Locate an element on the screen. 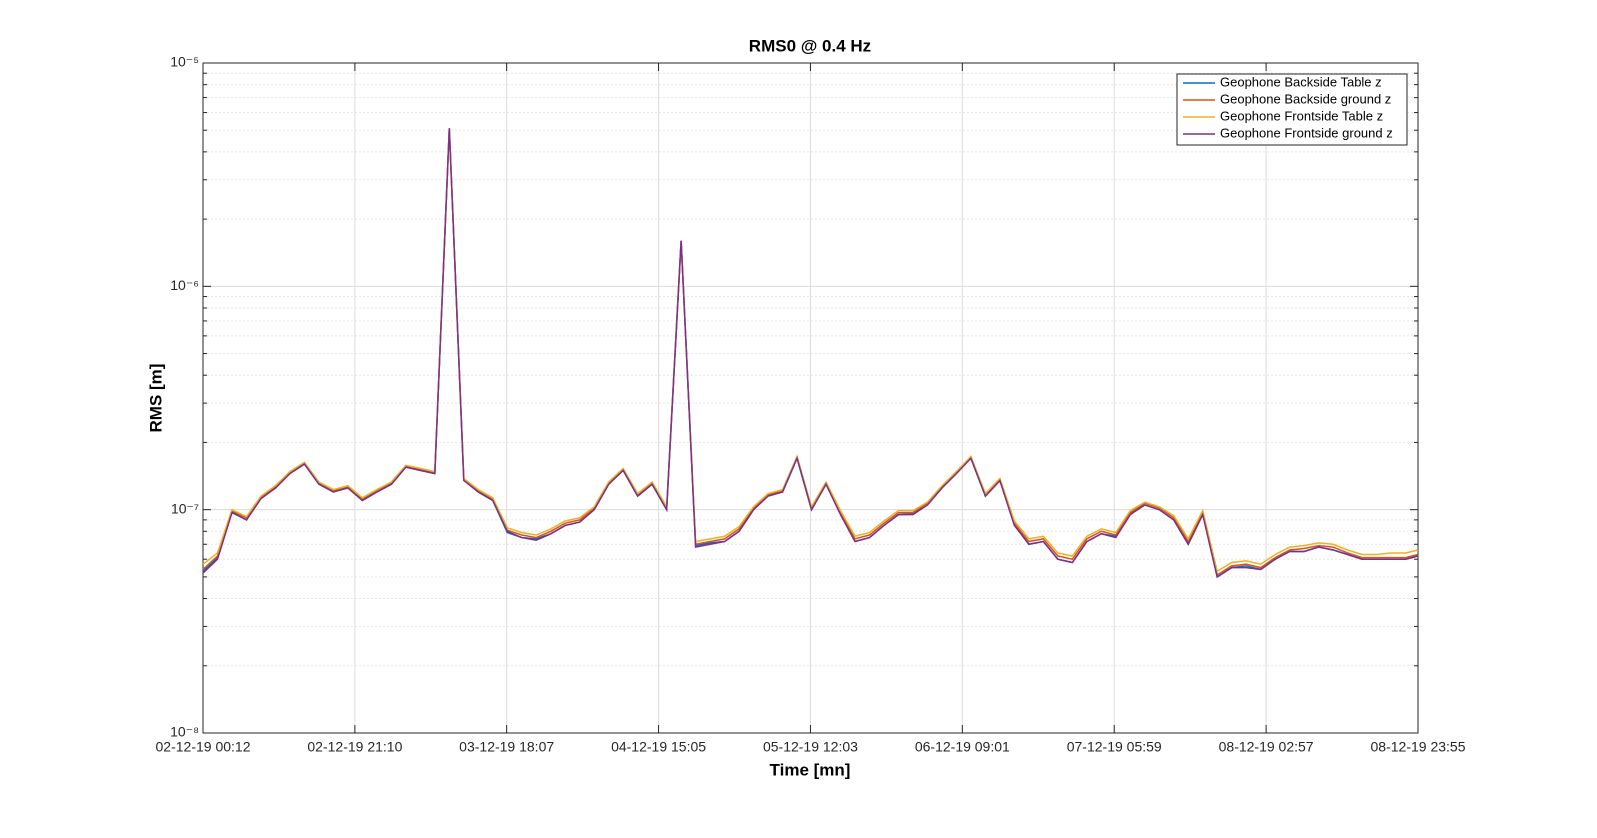  y-tick-label: 10⁻⁶ is located at coordinates (184, 285).